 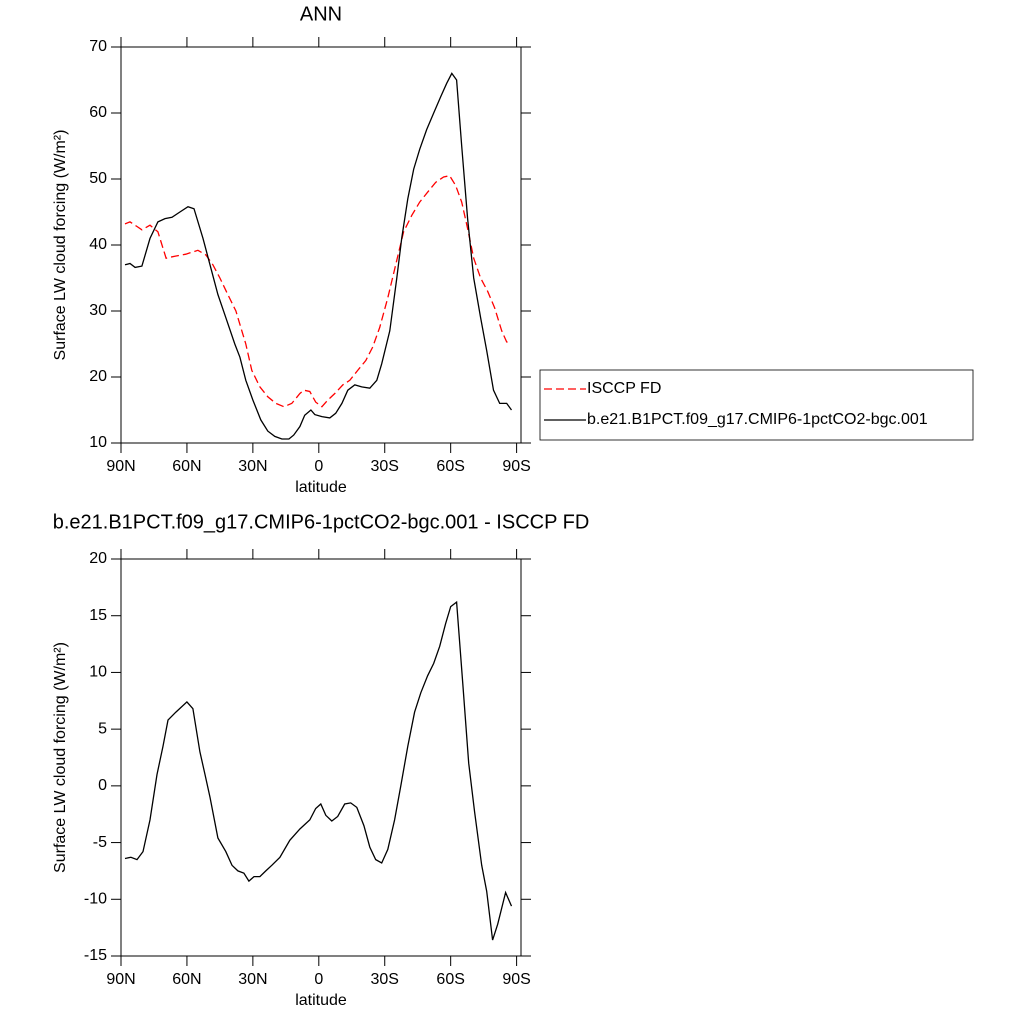 I want to click on y-tick-label: 50, so click(x=98, y=178).